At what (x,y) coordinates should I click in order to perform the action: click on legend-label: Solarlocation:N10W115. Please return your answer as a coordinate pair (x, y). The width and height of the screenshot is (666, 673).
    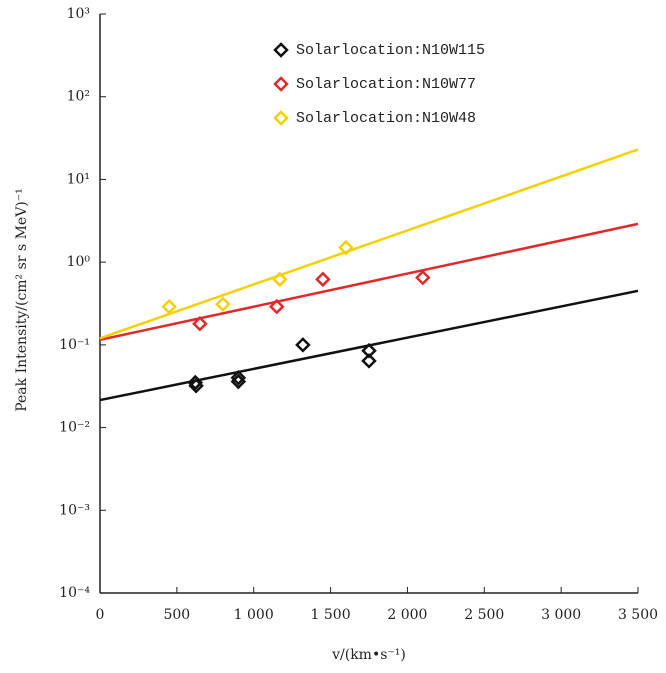
    Looking at the image, I should click on (390, 50).